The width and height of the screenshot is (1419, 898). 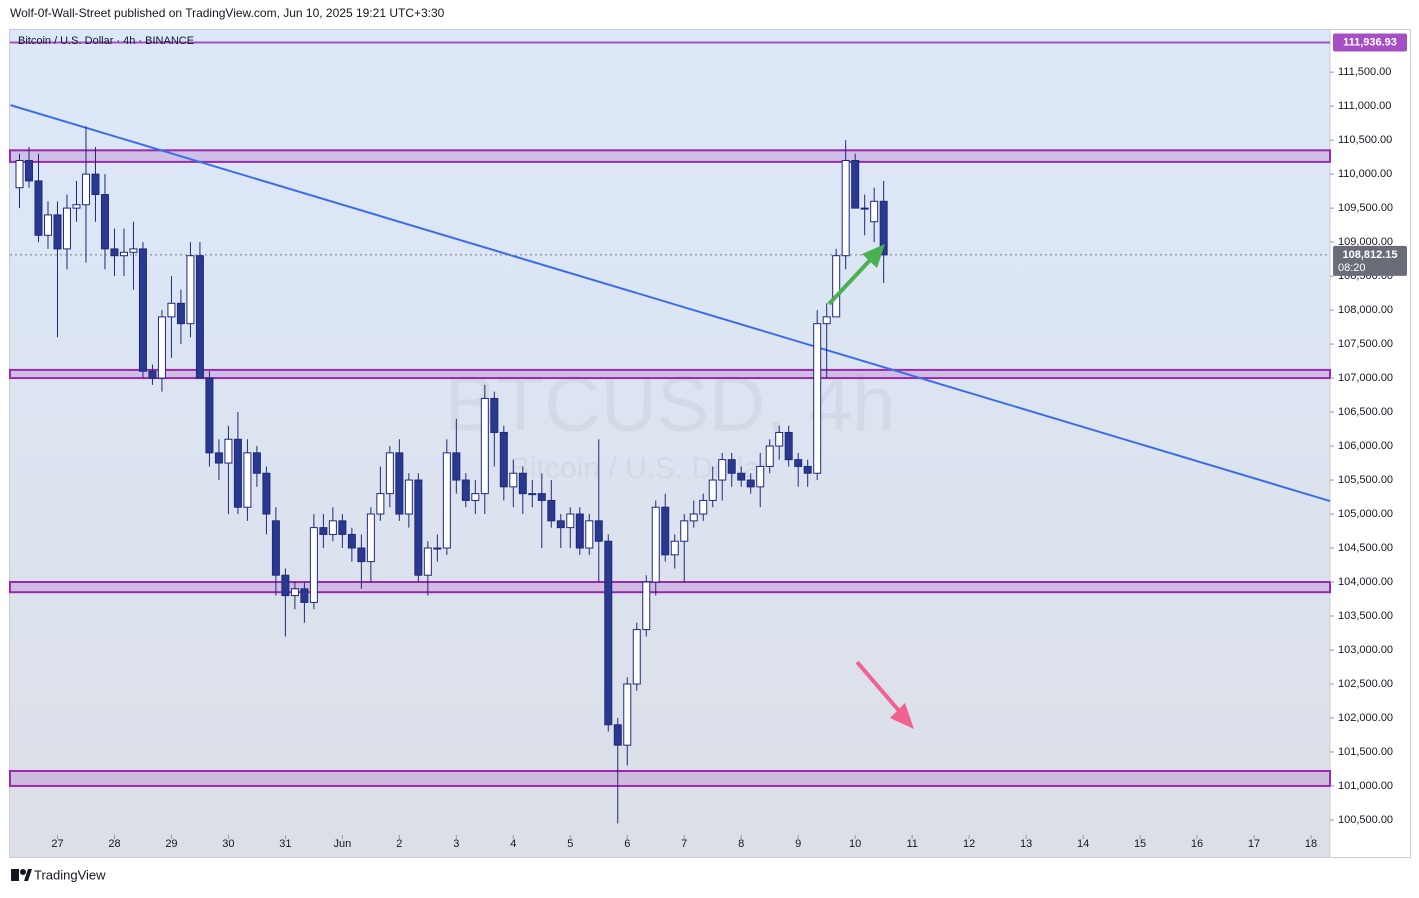 I want to click on x-tick-label: 2, so click(x=399, y=844).